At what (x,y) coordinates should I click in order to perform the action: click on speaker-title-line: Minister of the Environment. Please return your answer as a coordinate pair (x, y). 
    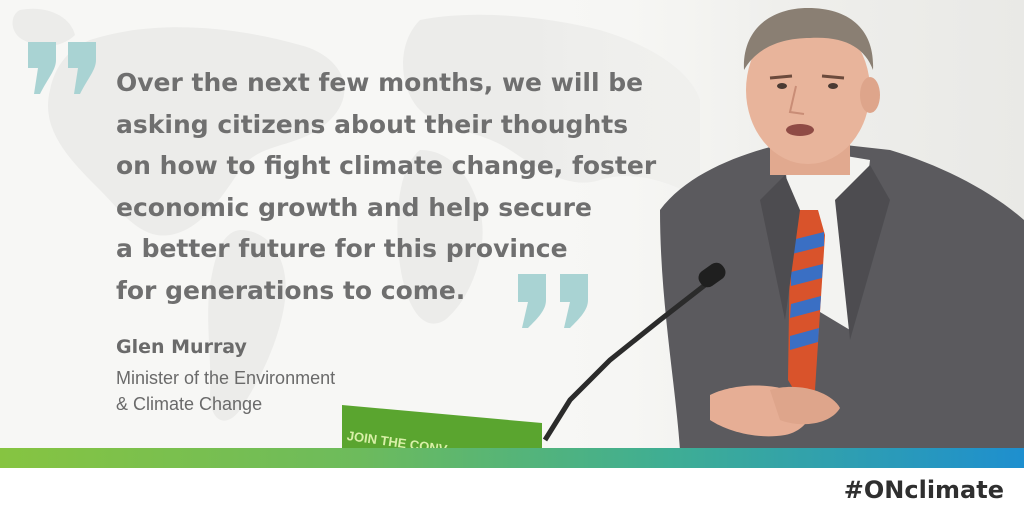
    Looking at the image, I should click on (226, 378).